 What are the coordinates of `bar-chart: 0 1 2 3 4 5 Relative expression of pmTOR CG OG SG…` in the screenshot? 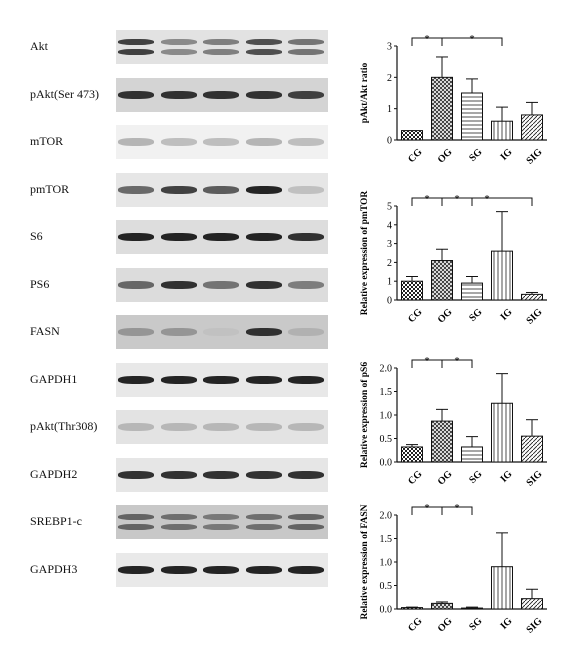 It's located at (453, 259).